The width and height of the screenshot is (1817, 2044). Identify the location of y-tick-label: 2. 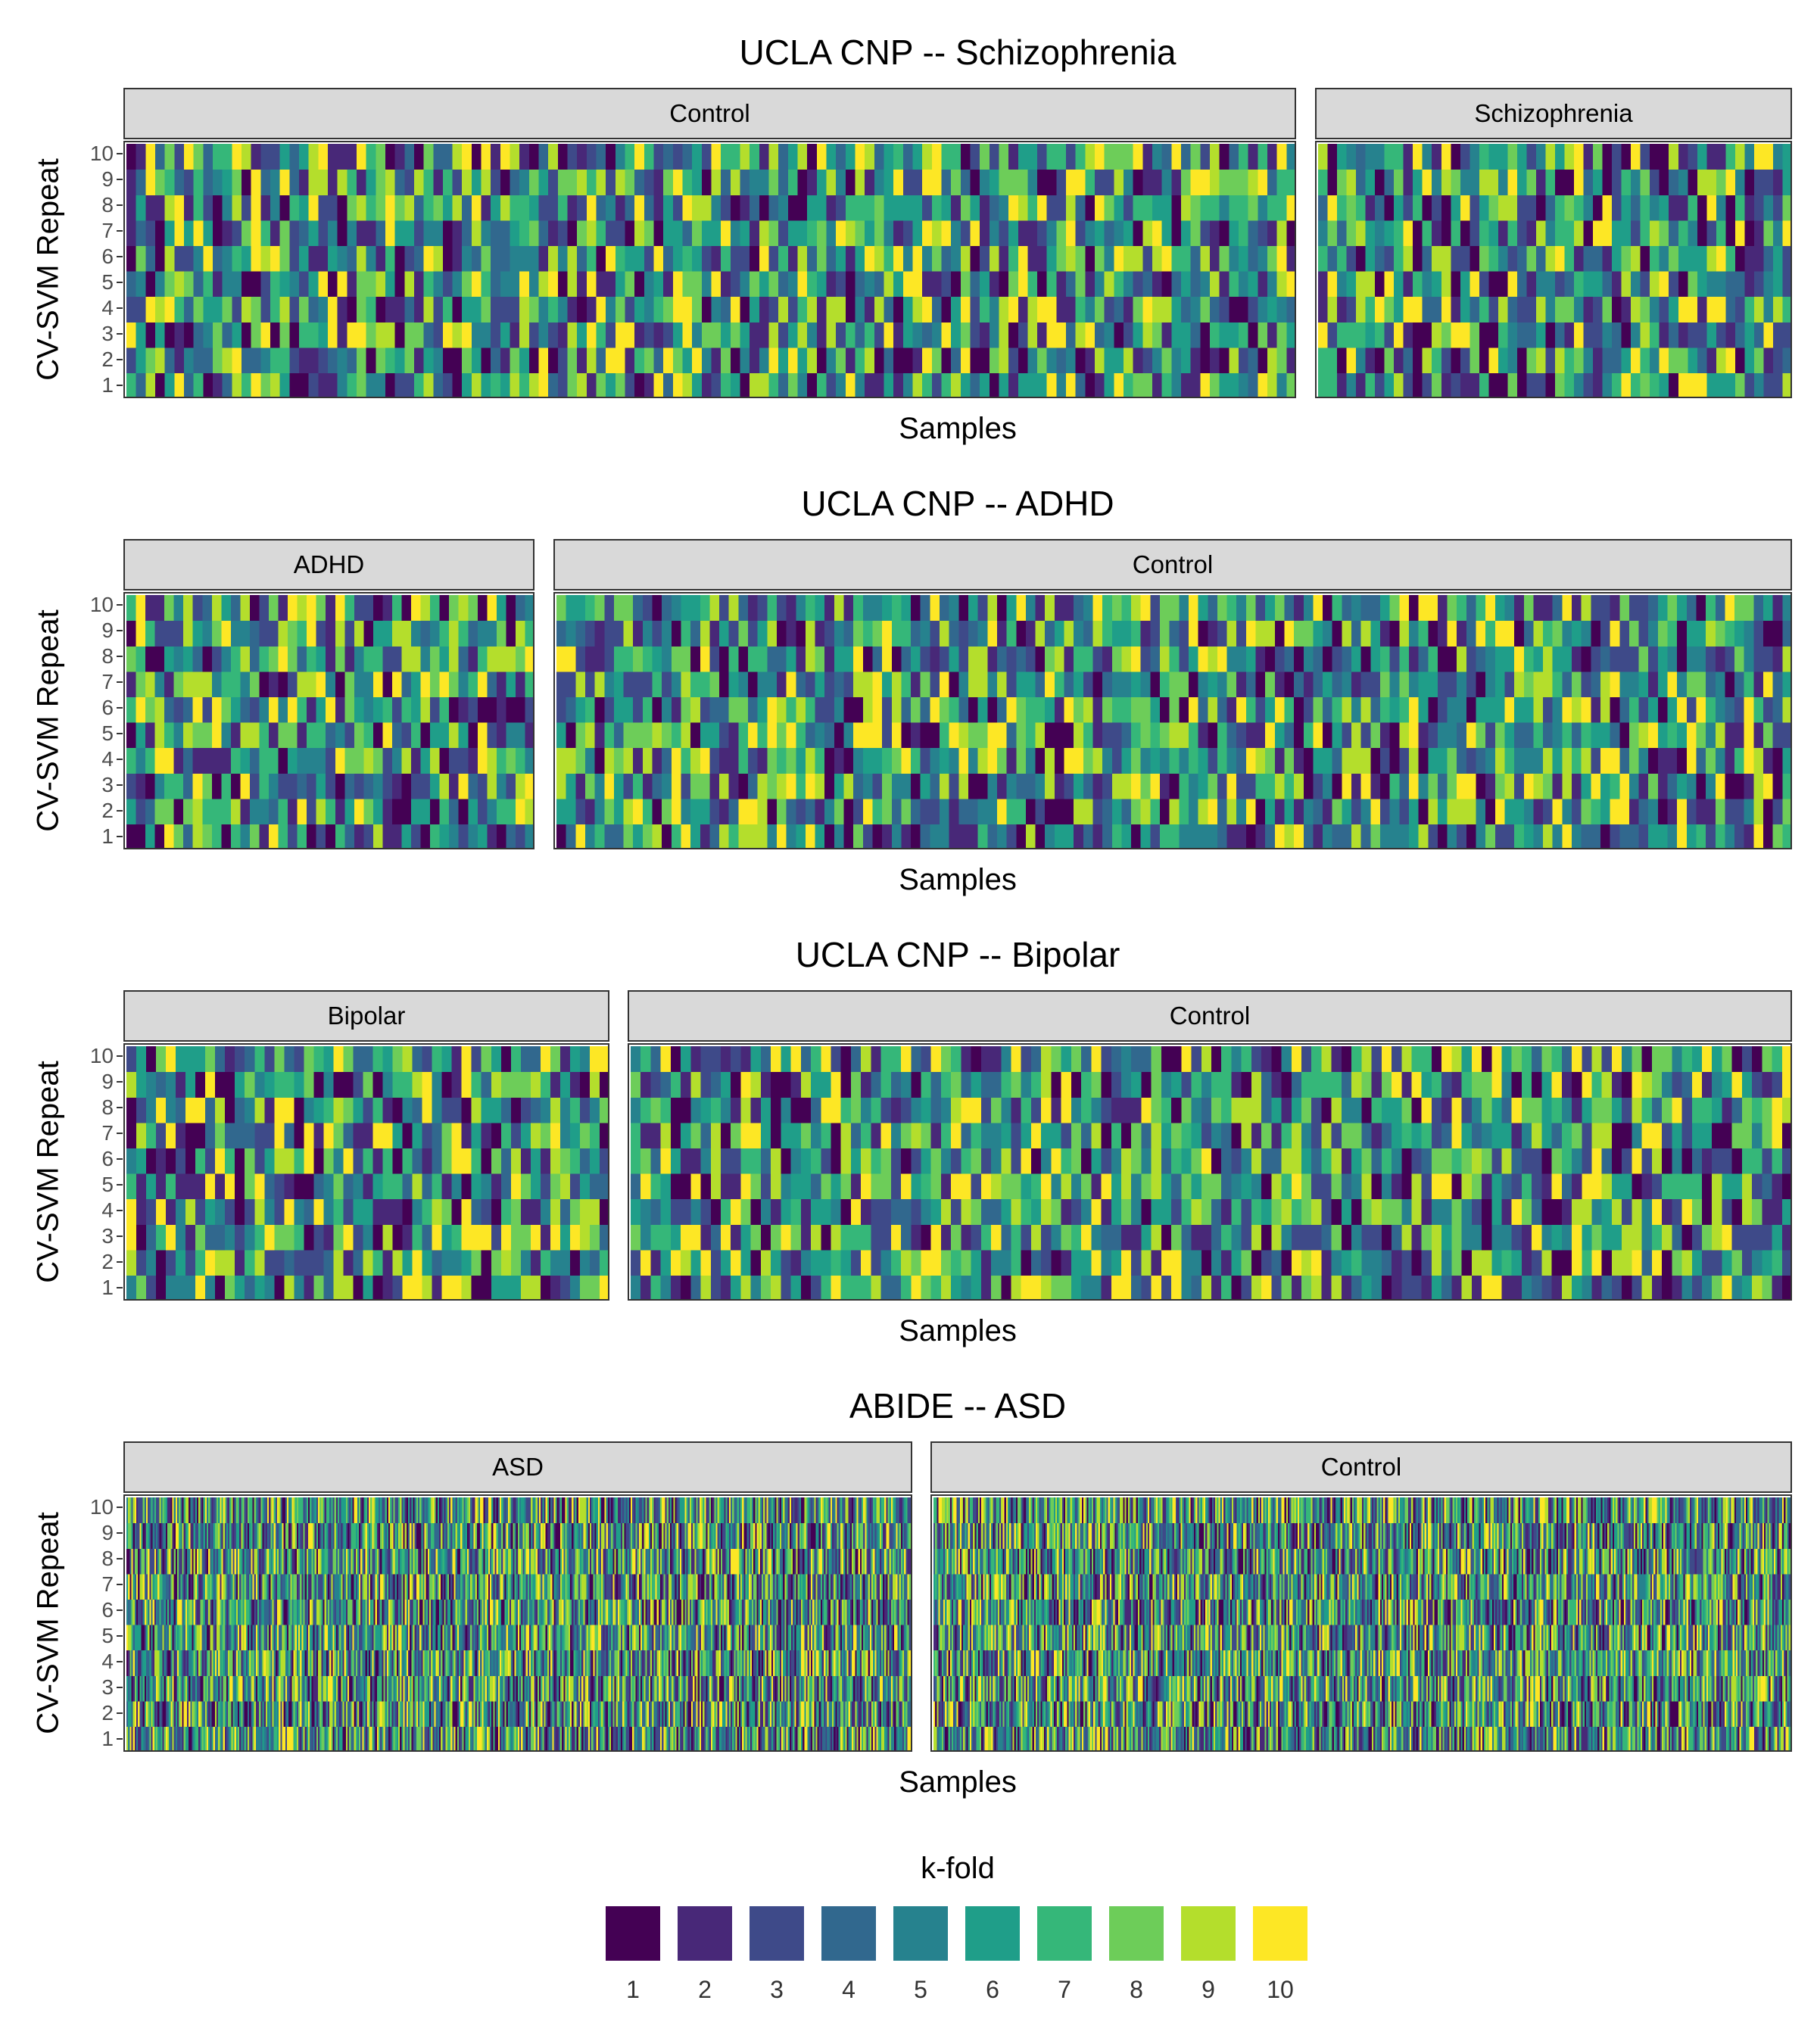
(107, 359).